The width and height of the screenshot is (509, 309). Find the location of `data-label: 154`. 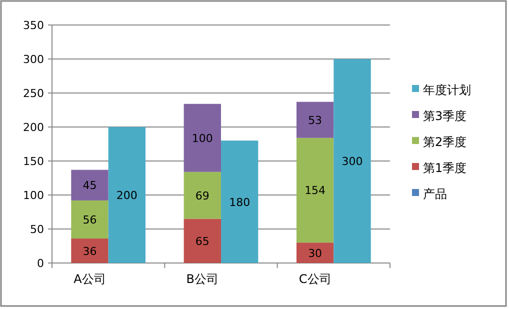

data-label: 154 is located at coordinates (315, 191).